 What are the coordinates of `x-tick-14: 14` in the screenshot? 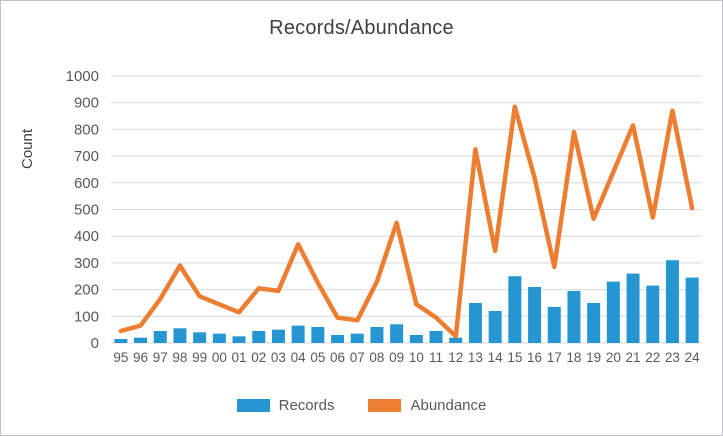 It's located at (496, 357).